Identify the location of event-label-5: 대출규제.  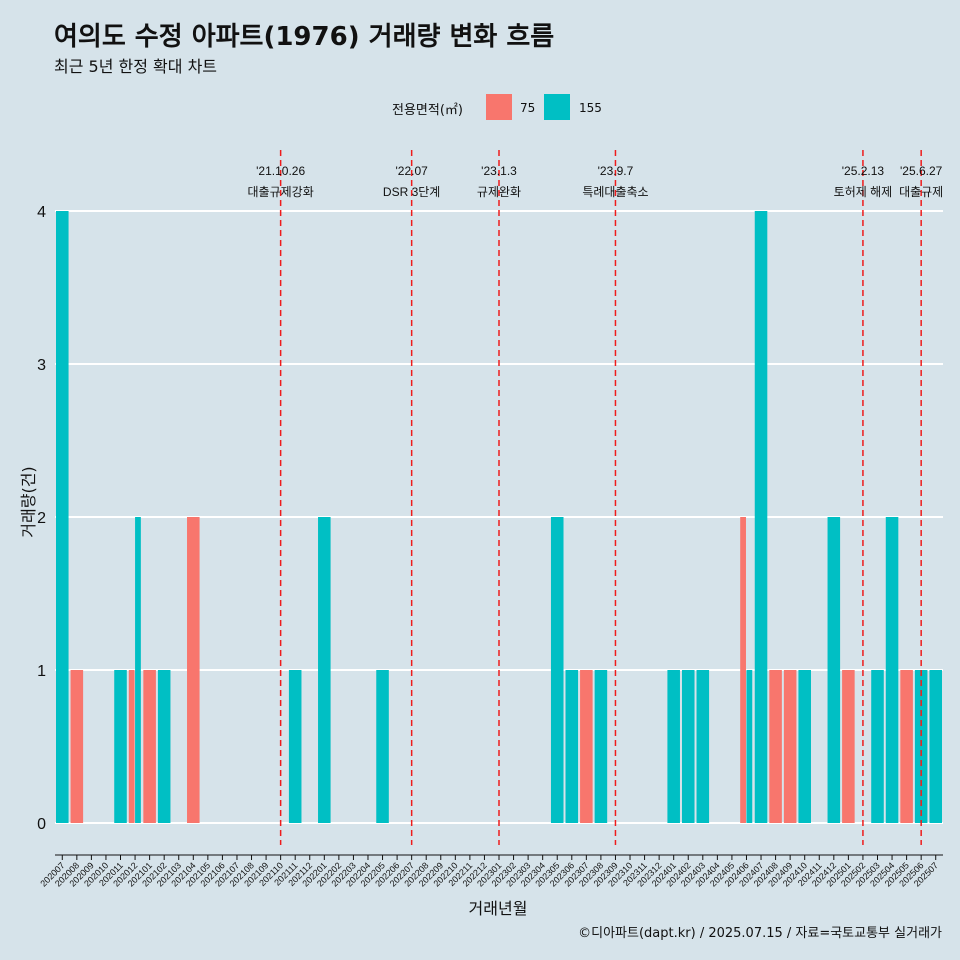
(921, 192).